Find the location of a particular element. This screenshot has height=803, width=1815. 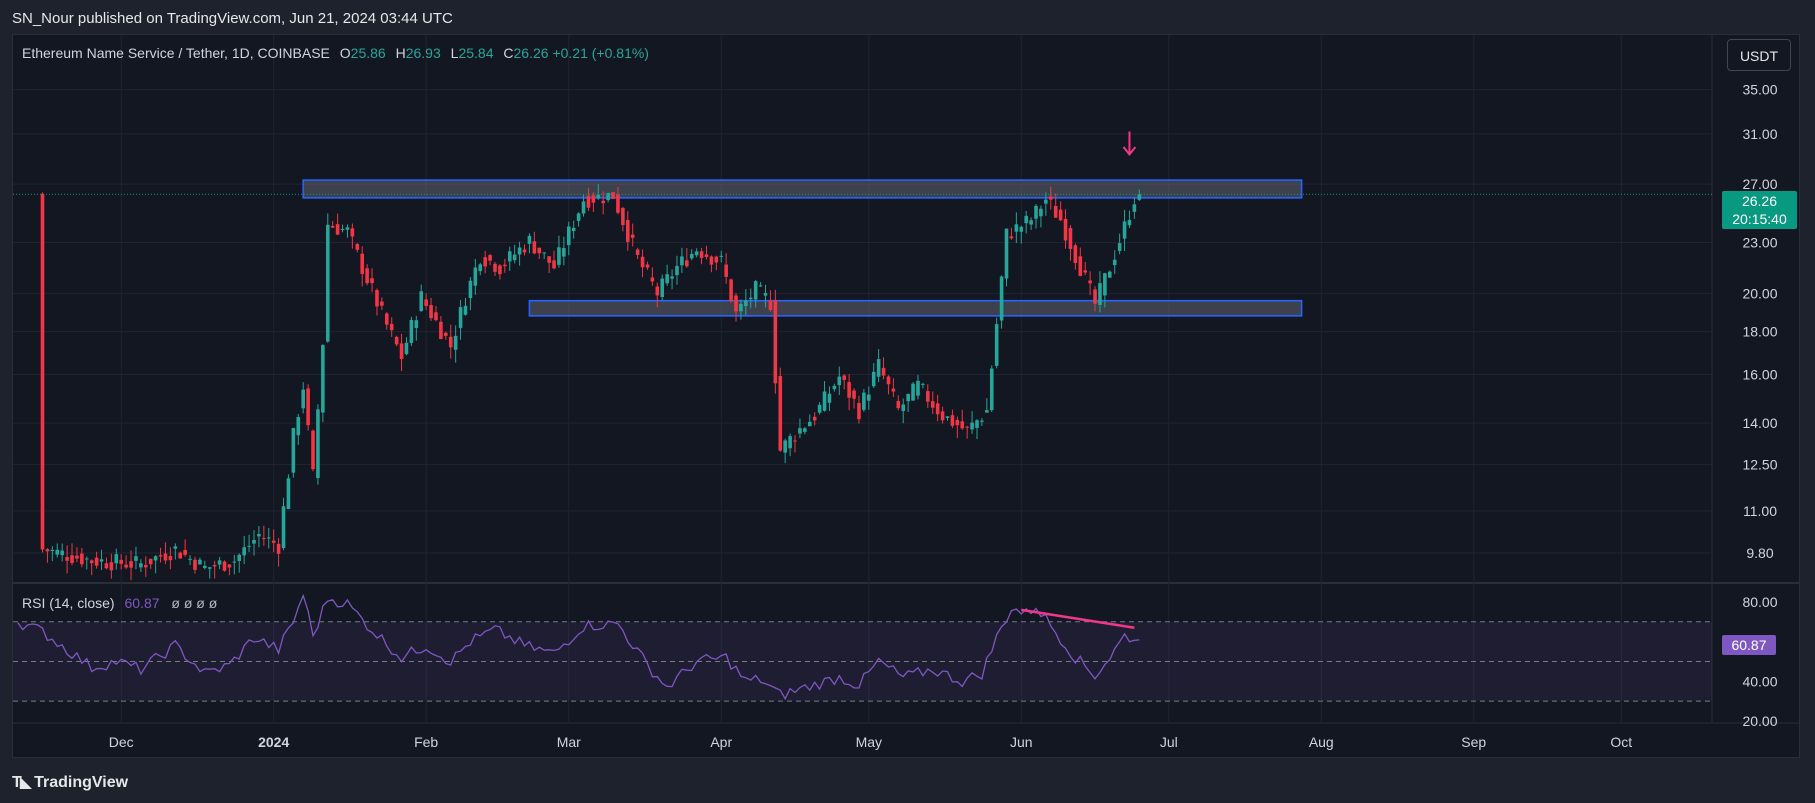

currency-button: USDT is located at coordinates (1759, 55).